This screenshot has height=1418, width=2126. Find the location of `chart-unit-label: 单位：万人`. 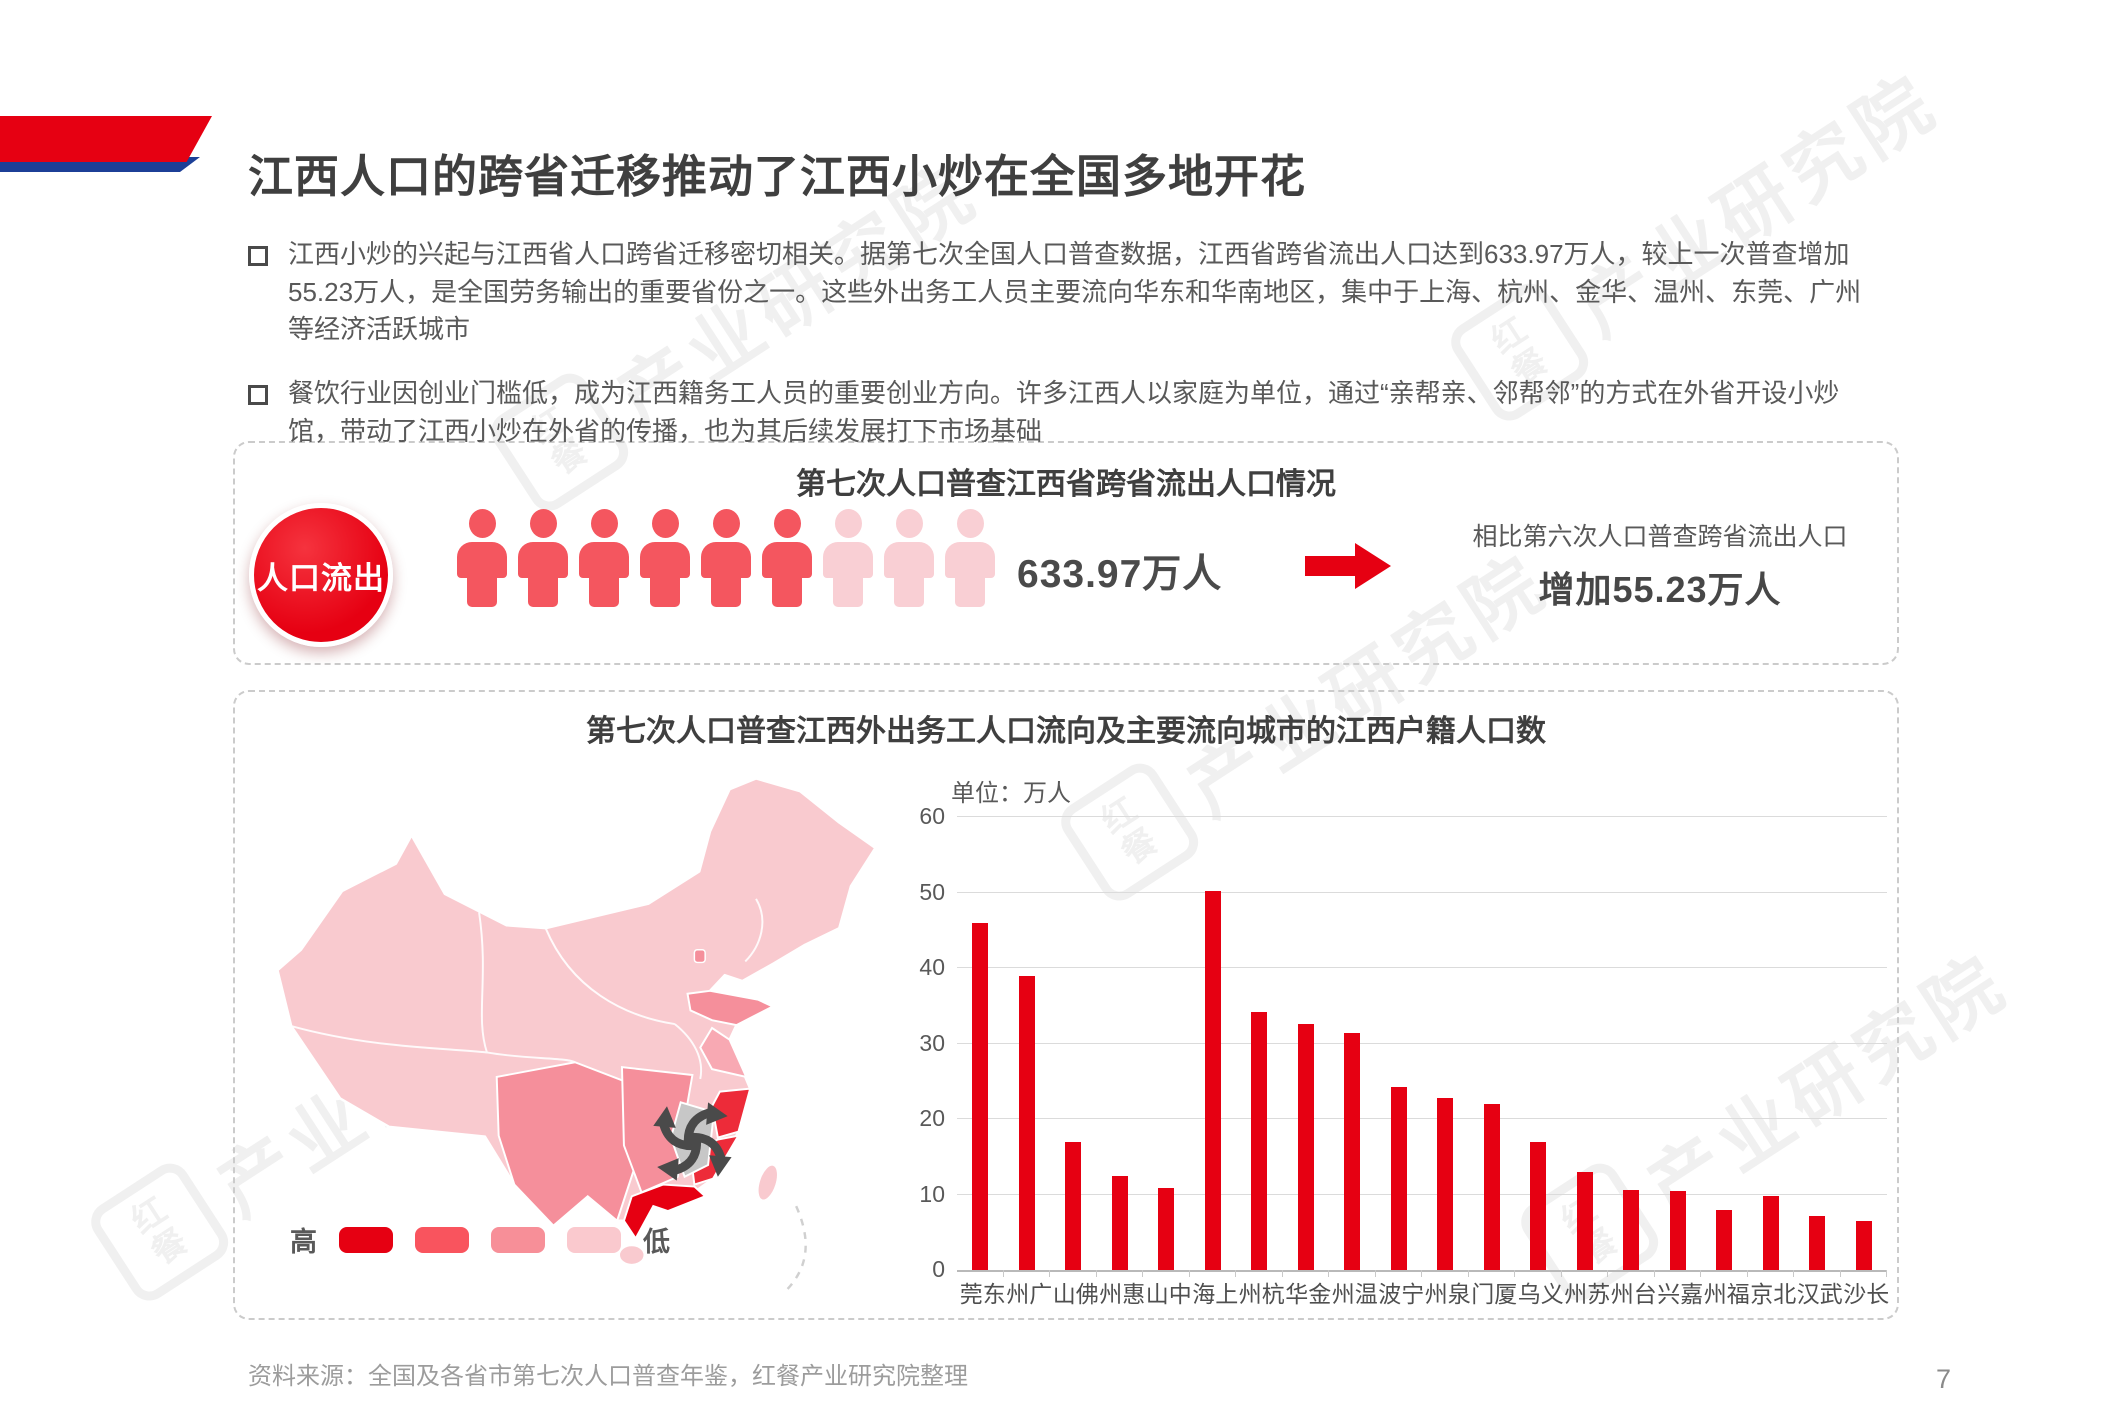

chart-unit-label: 单位：万人 is located at coordinates (1011, 793).